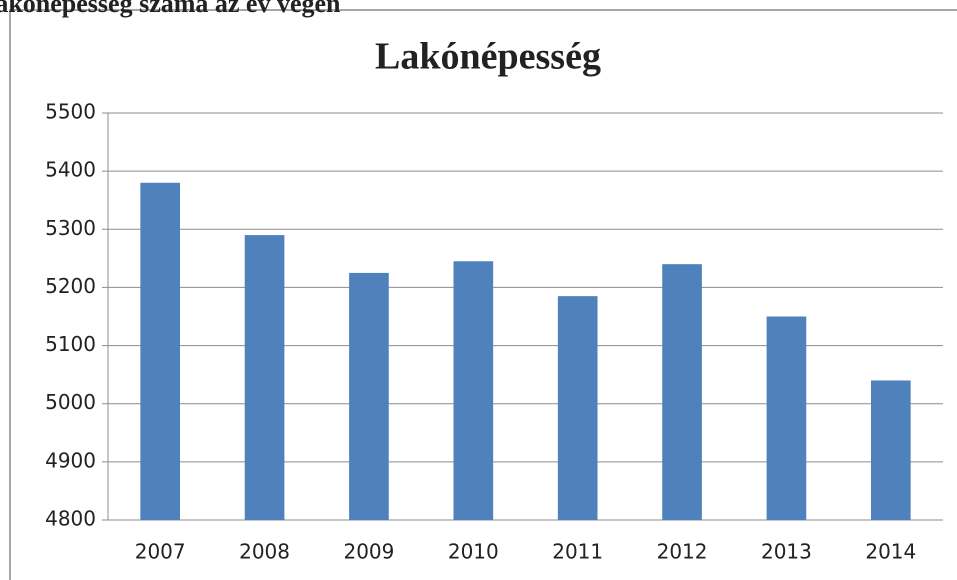 The height and width of the screenshot is (580, 957). What do you see at coordinates (170, 9) in the screenshot?
I see `page-heading: Lakónépesség száma az év végén` at bounding box center [170, 9].